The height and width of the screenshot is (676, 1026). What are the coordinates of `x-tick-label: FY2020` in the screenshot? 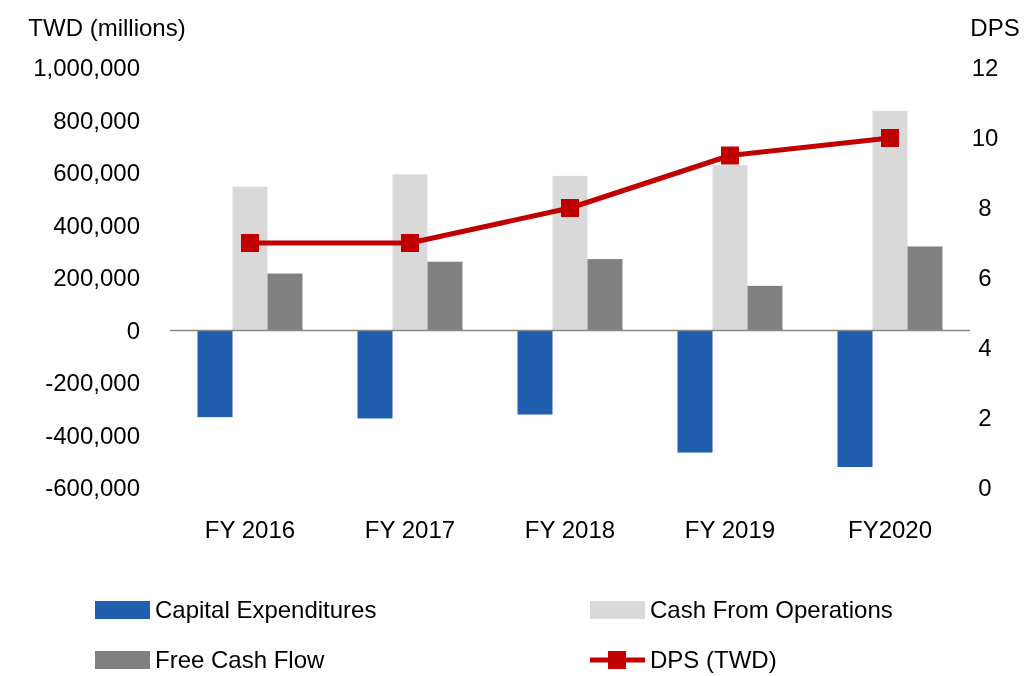 It's located at (890, 530).